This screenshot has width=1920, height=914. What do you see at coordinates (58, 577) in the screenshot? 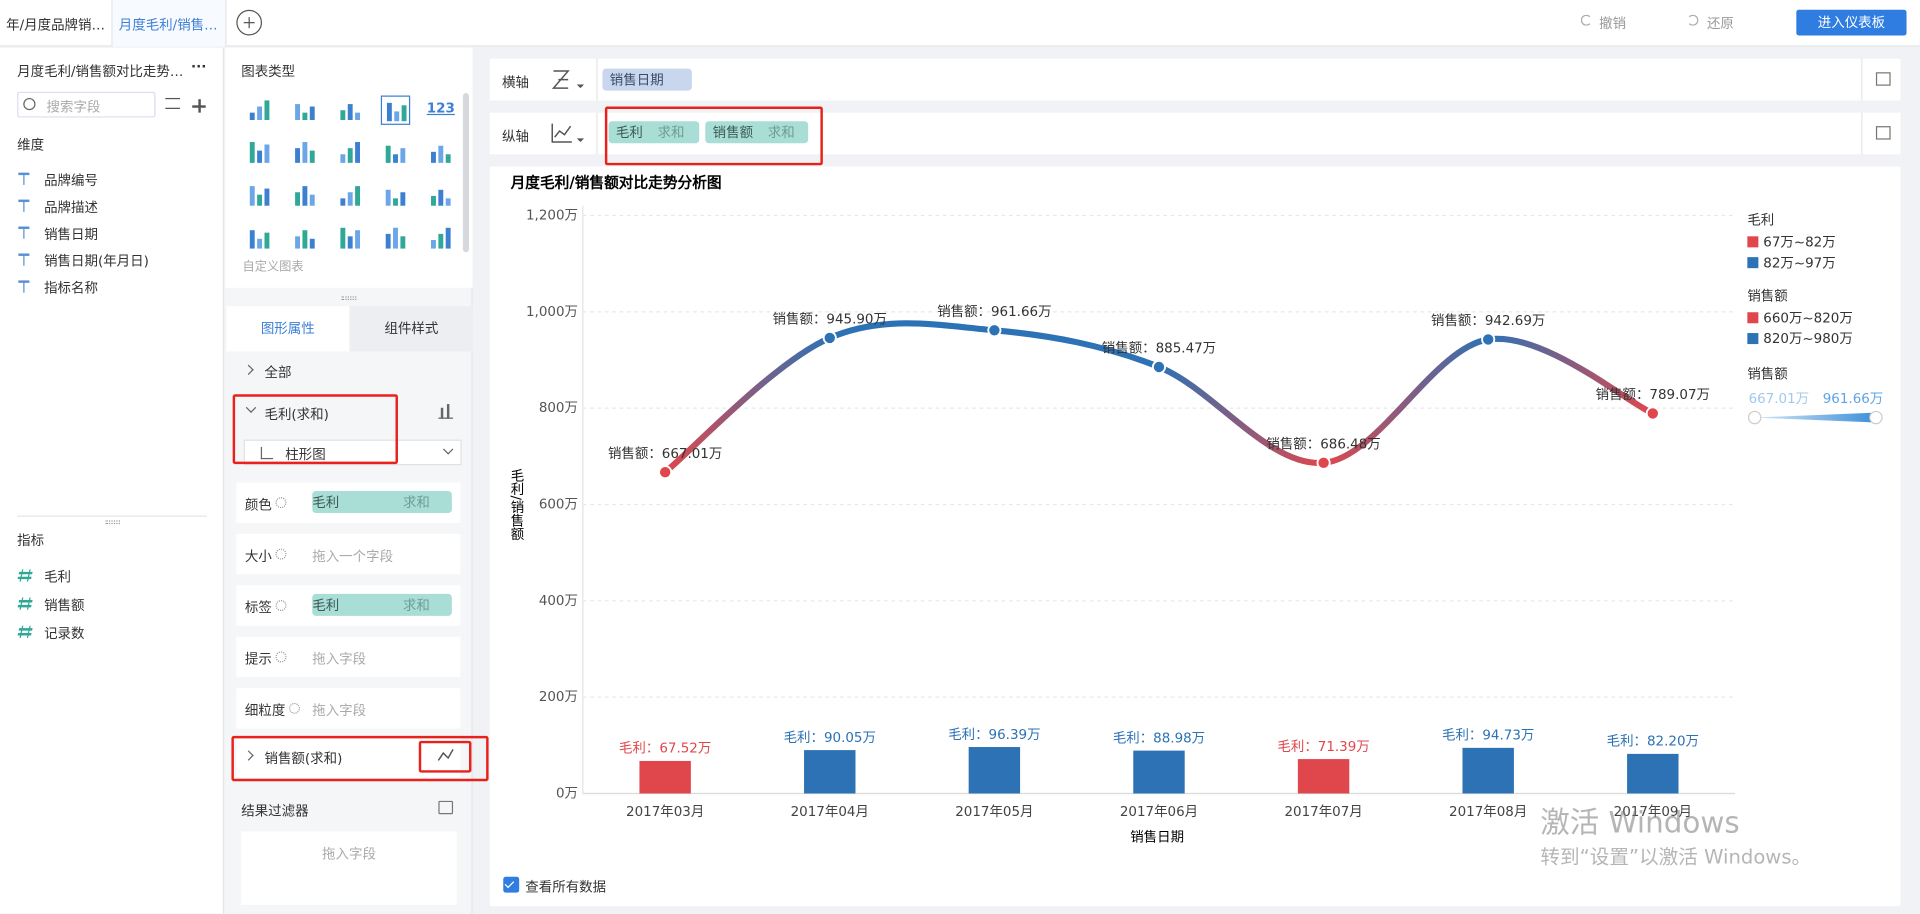
I see `measure-field: 毛利` at bounding box center [58, 577].